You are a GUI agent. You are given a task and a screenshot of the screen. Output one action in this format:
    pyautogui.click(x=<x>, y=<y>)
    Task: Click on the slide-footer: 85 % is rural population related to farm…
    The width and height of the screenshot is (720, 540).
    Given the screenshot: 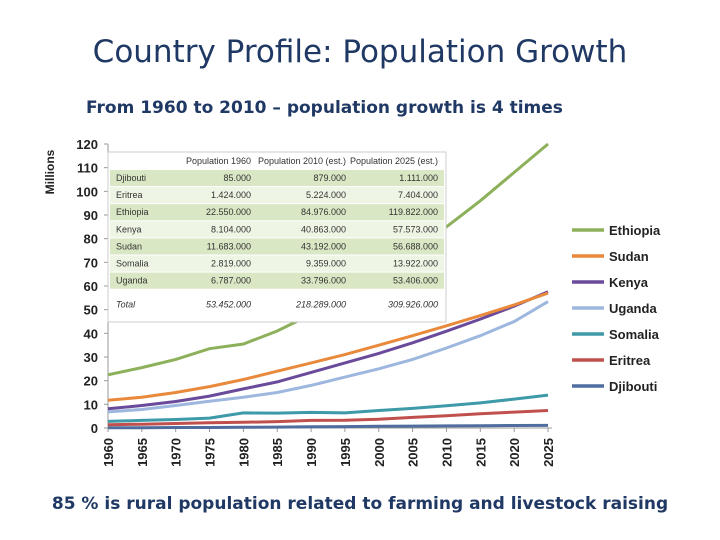 What is the action you would take?
    pyautogui.click(x=360, y=504)
    